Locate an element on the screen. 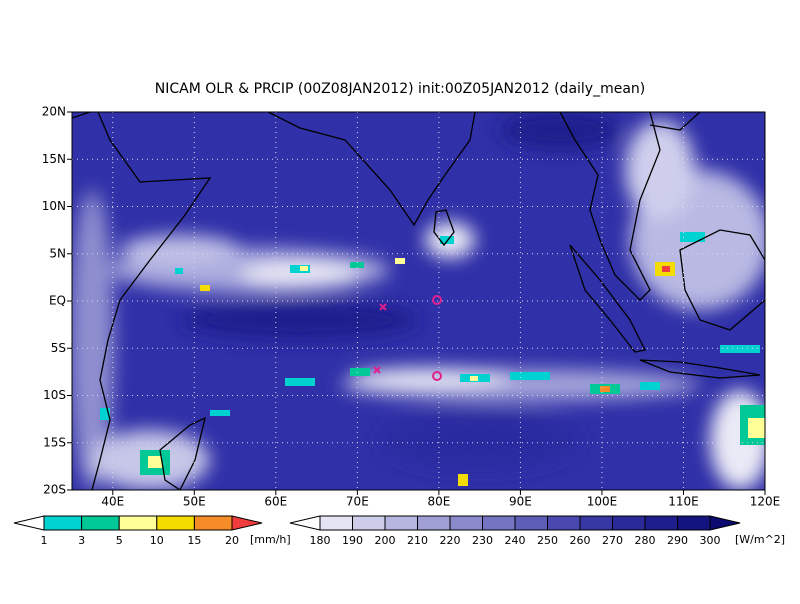 The height and width of the screenshot is (604, 800). lat-label: 20S is located at coordinates (54, 490).